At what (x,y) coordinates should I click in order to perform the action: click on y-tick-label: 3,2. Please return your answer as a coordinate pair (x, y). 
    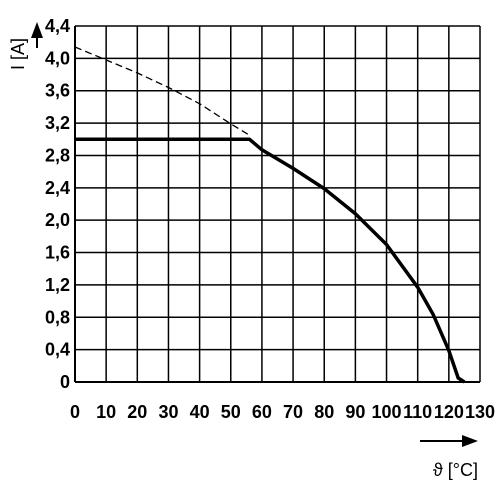
    Looking at the image, I should click on (57, 123).